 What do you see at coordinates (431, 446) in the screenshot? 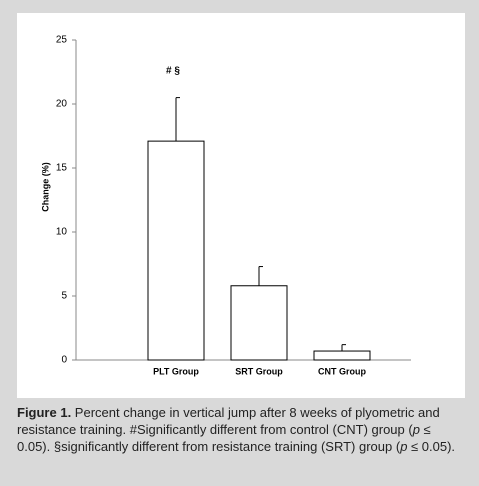
I see `caption-text: ≤ 0.05).` at bounding box center [431, 446].